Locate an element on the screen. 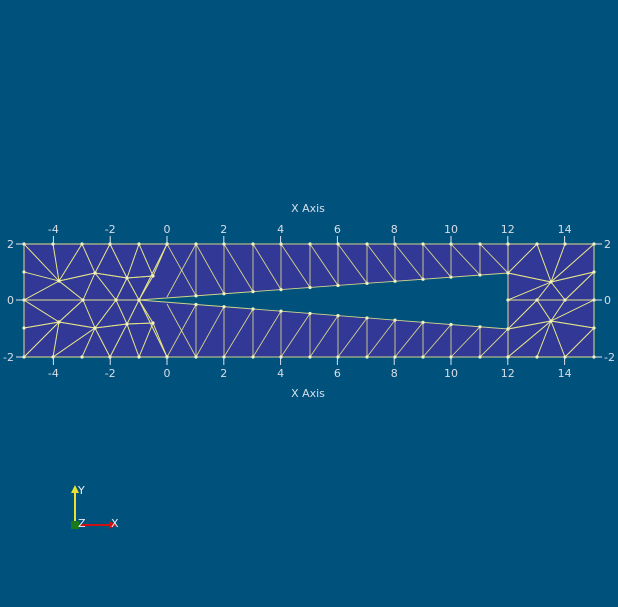  x-axis-title-top: X Axis is located at coordinates (308, 208).